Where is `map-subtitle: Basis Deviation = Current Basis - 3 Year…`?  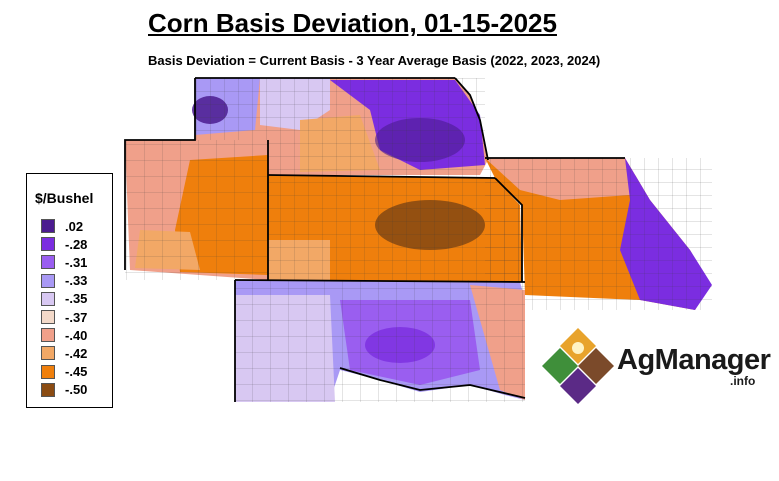
map-subtitle: Basis Deviation = Current Basis - 3 Year… is located at coordinates (374, 60).